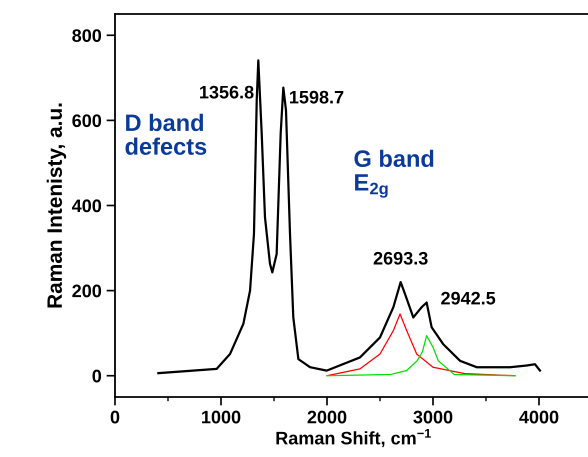 This screenshot has width=588, height=457. What do you see at coordinates (538, 417) in the screenshot?
I see `x-tick-label: 4000` at bounding box center [538, 417].